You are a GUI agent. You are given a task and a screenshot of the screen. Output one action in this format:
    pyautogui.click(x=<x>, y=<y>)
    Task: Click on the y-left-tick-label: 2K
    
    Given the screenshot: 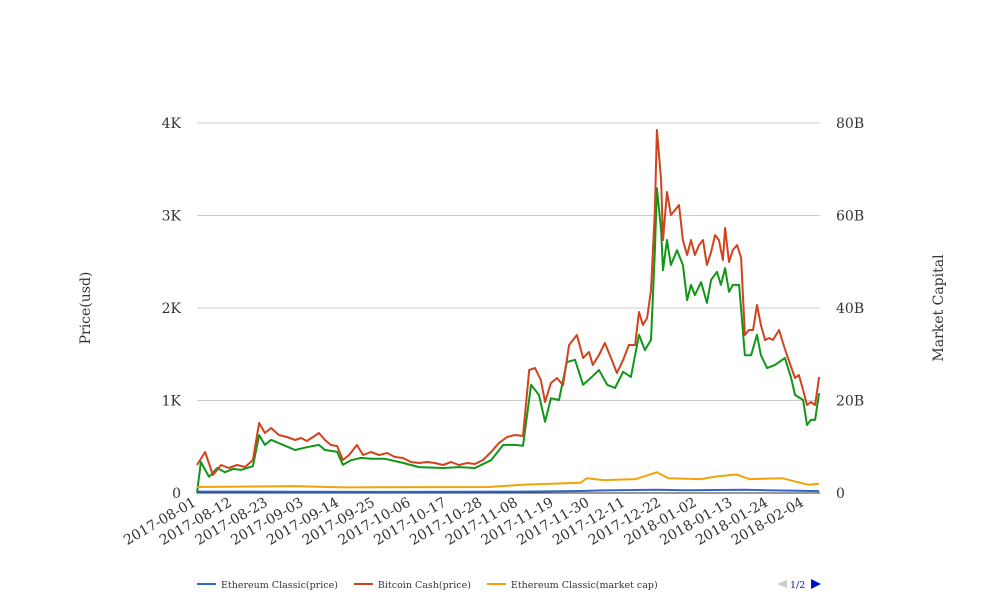 What is the action you would take?
    pyautogui.click(x=172, y=309)
    